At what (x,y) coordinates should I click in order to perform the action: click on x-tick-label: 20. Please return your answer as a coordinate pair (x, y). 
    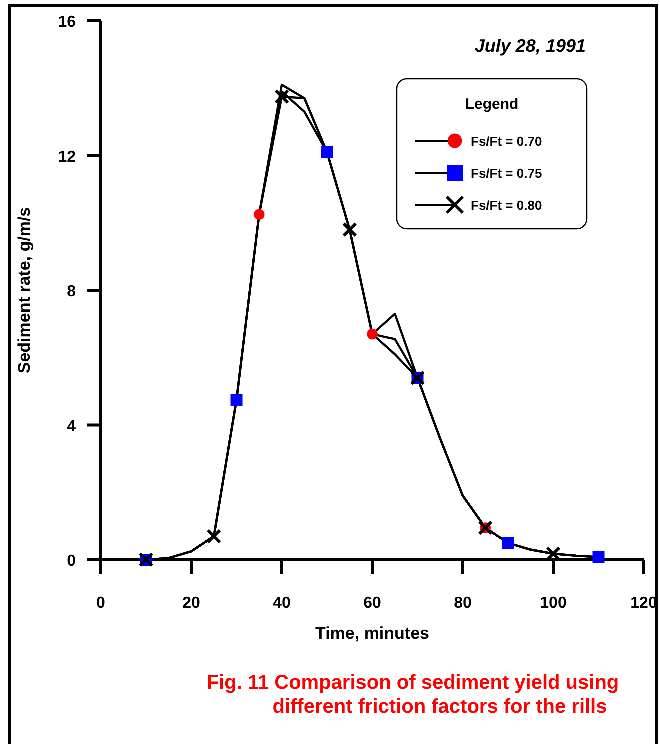
    Looking at the image, I should click on (191, 603).